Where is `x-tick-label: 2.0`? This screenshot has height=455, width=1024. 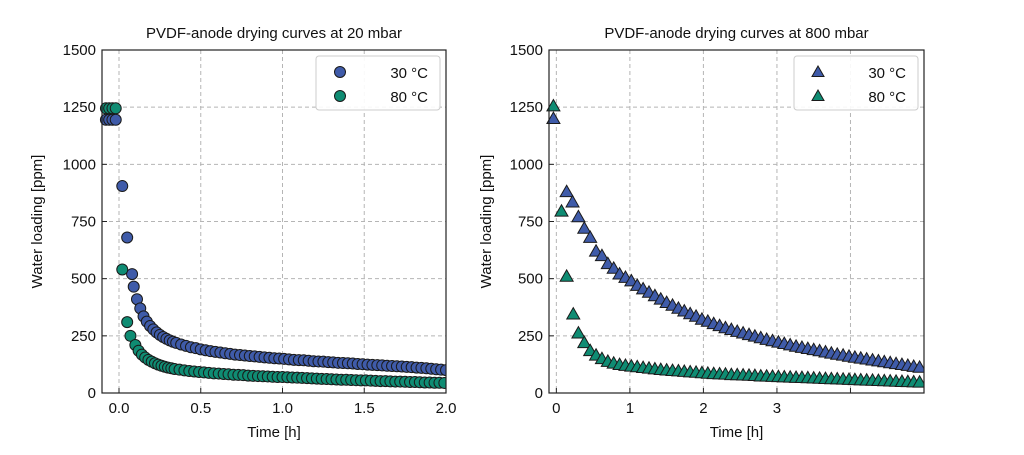
x-tick-label: 2.0 is located at coordinates (446, 408).